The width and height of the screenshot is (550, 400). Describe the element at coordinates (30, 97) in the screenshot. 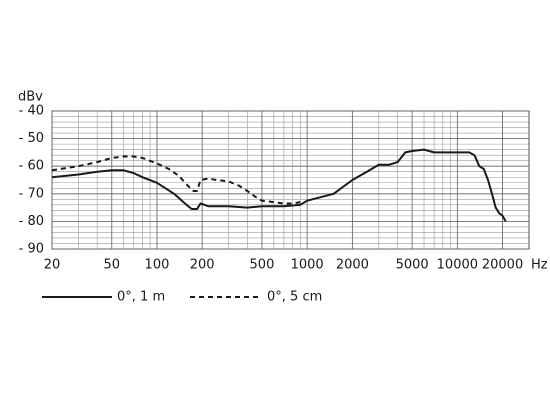

I see `y-axis-label: dBv` at that location.